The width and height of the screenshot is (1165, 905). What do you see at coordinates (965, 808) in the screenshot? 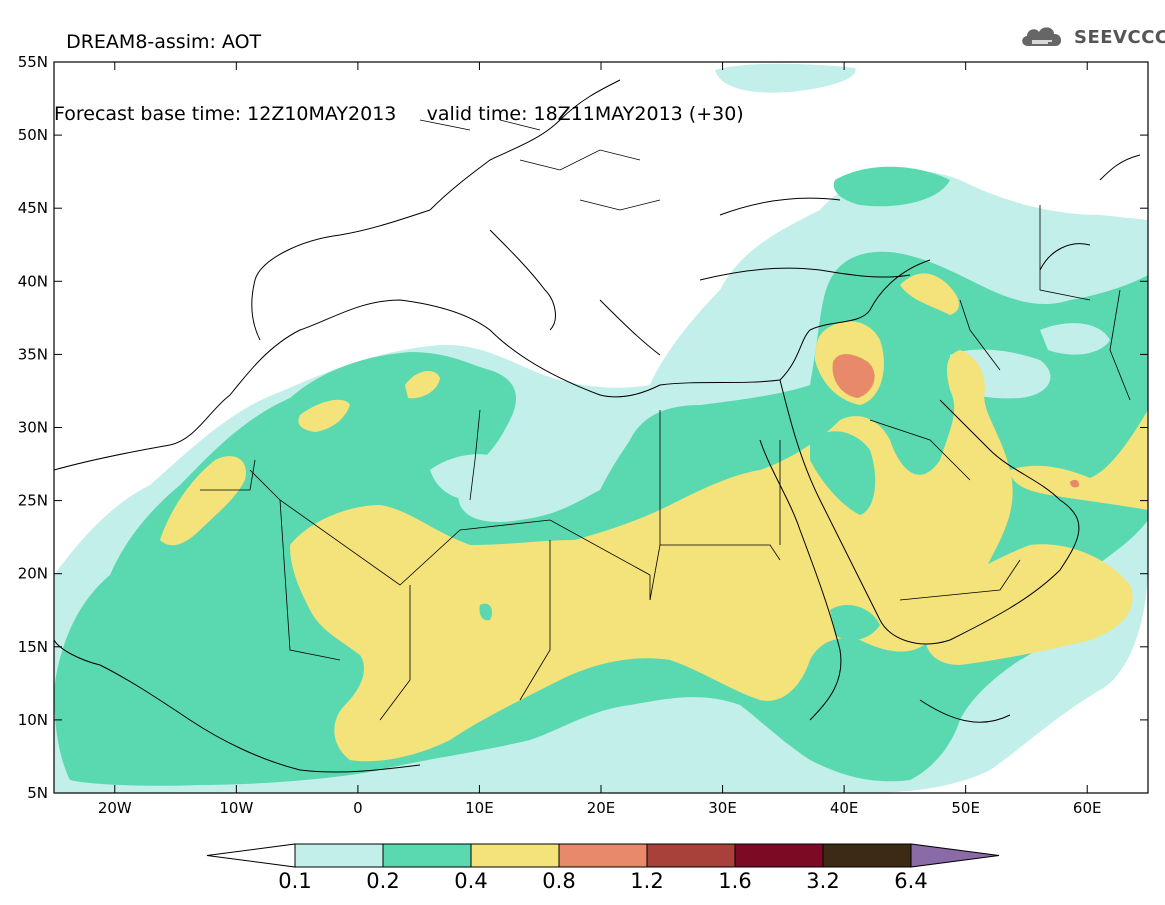
I see `lon-tick-label: 50E` at bounding box center [965, 808].